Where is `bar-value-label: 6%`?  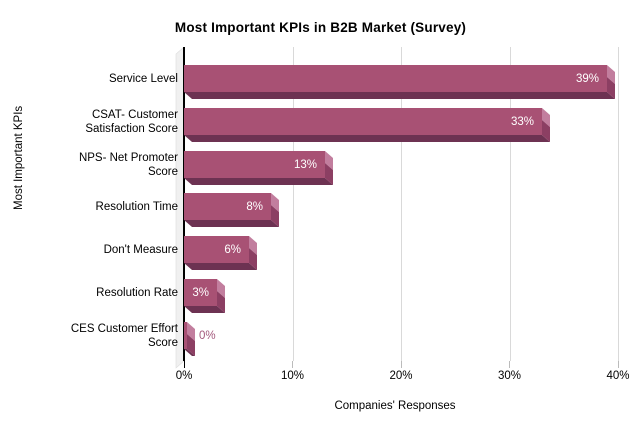
bar-value-label: 6% is located at coordinates (232, 250).